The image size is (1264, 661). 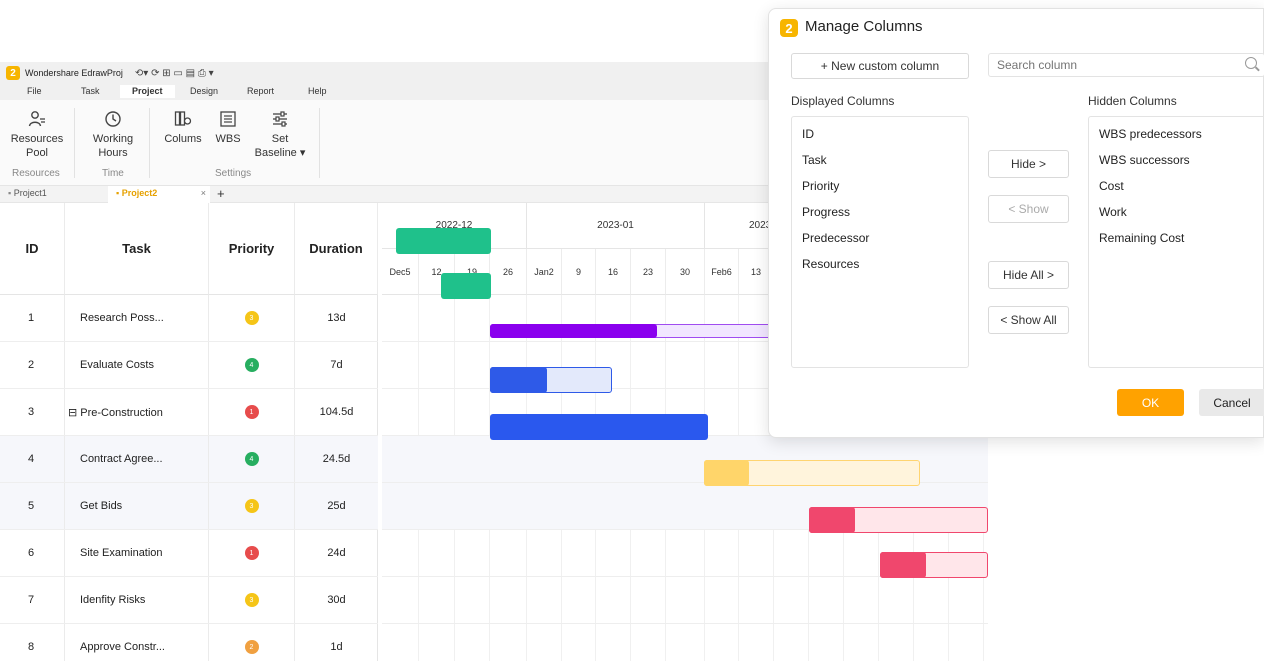 I want to click on timeline-day: 12, so click(x=437, y=272).